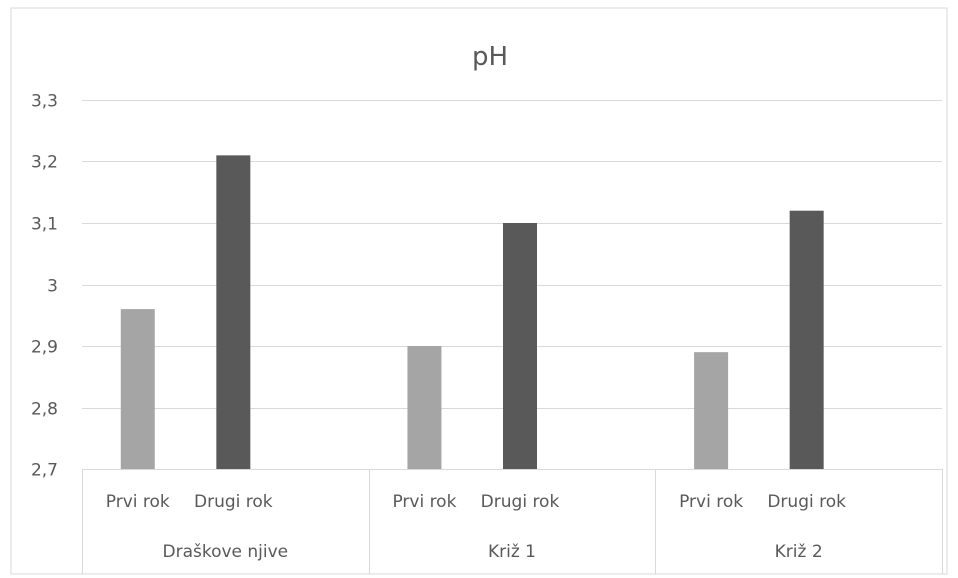 This screenshot has width=958, height=578. Describe the element at coordinates (52, 287) in the screenshot. I see `y-tick-label: 3` at that location.